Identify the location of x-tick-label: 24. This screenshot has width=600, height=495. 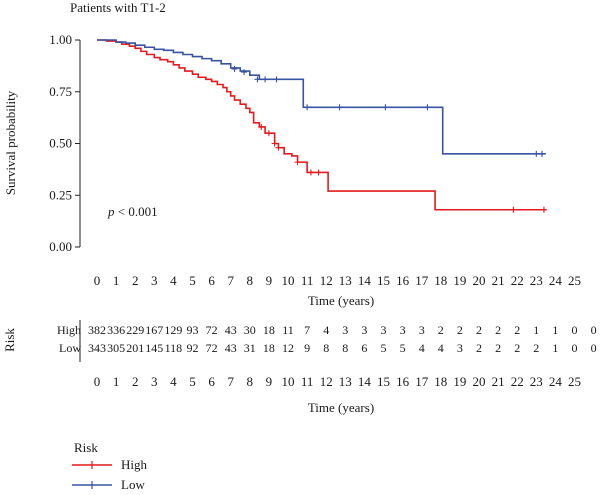
(556, 381).